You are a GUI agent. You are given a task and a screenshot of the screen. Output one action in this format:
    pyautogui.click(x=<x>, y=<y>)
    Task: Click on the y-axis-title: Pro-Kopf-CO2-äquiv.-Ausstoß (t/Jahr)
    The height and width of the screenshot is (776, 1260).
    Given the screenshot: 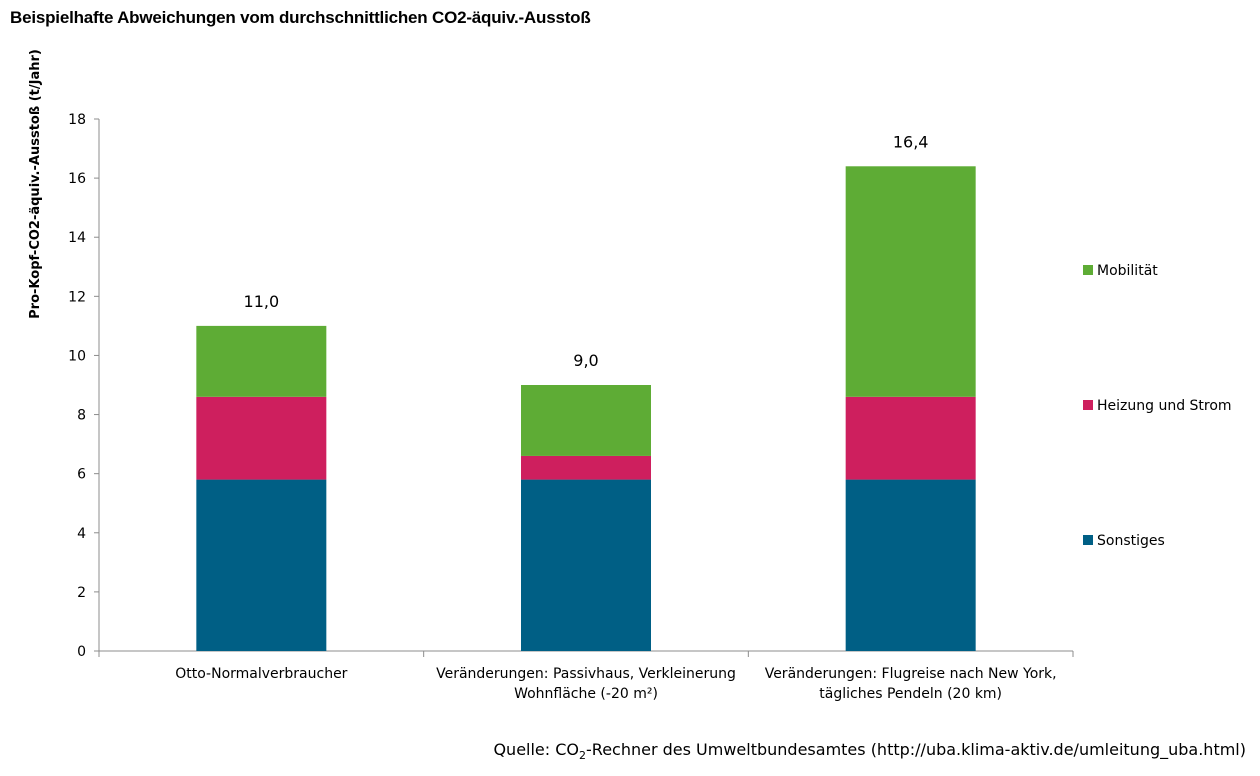 What is the action you would take?
    pyautogui.click(x=35, y=184)
    